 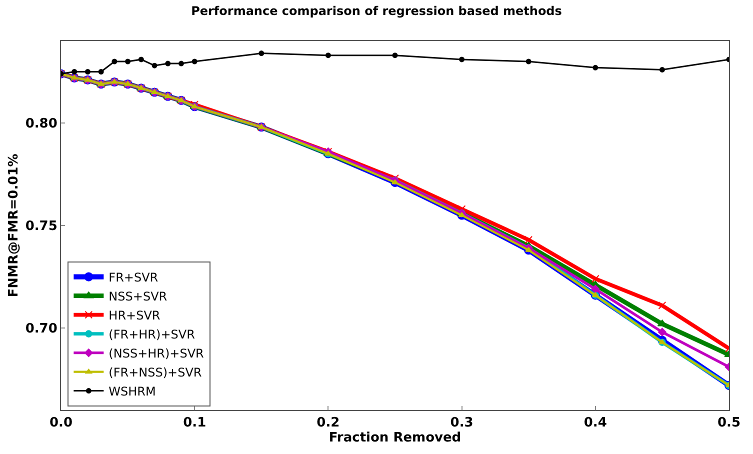 What do you see at coordinates (462, 423) in the screenshot?
I see `x-tick-label: 0.3` at bounding box center [462, 423].